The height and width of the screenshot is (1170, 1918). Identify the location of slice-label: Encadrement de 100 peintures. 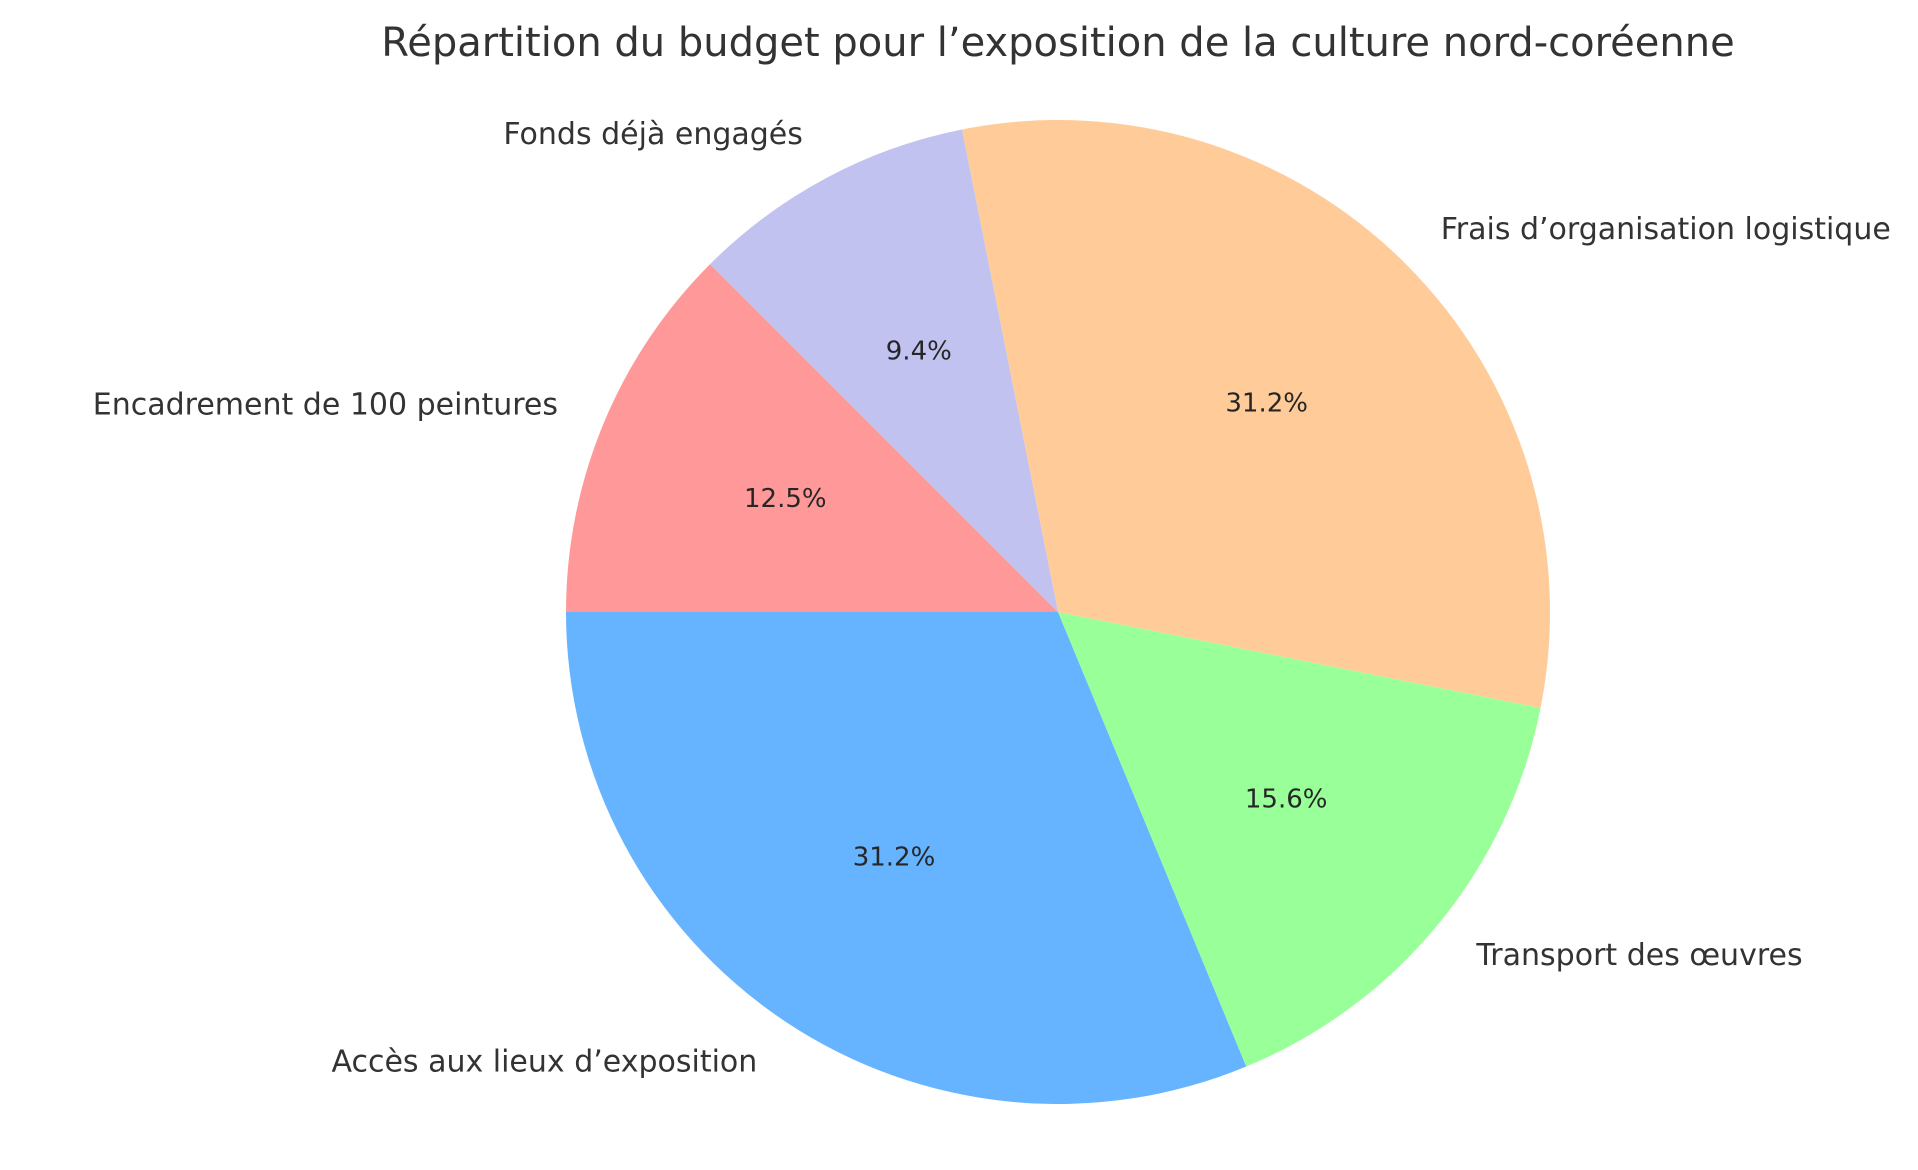
(325, 404).